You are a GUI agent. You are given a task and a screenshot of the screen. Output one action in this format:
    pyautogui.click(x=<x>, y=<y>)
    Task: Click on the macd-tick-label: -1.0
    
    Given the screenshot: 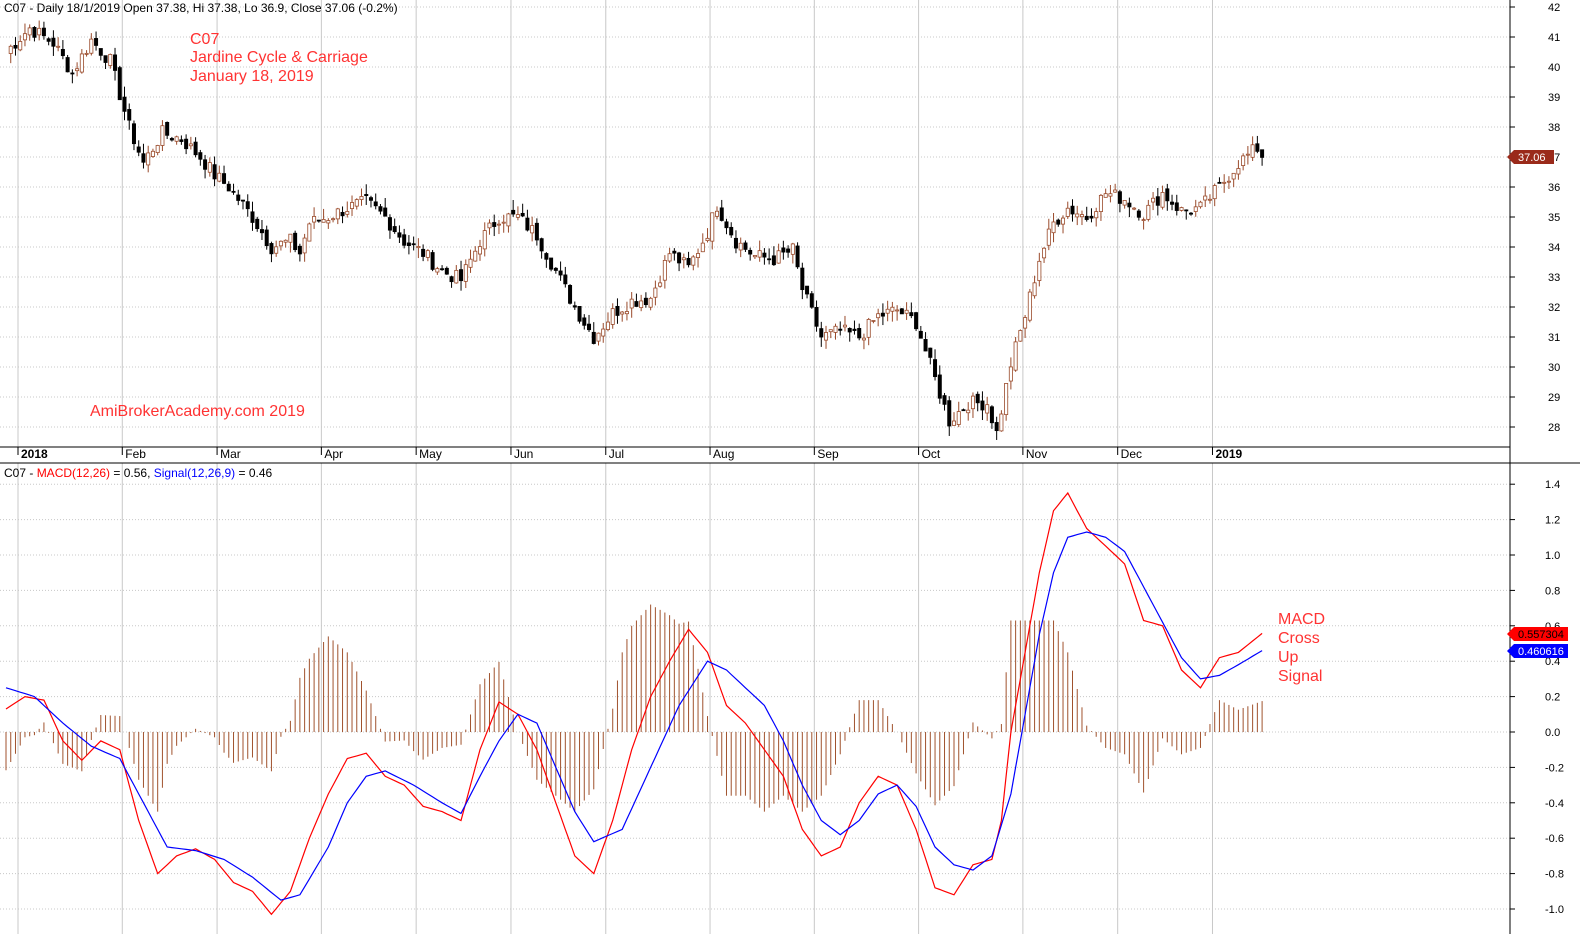 What is the action you would take?
    pyautogui.click(x=1554, y=910)
    